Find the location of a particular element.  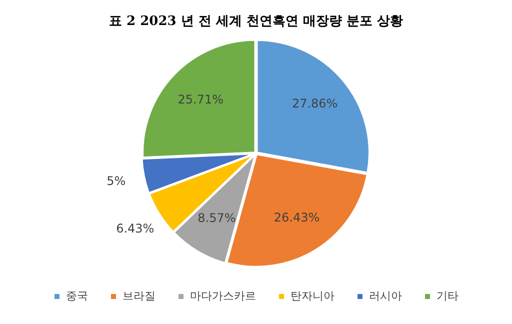

data-label: 26.43% is located at coordinates (297, 217).